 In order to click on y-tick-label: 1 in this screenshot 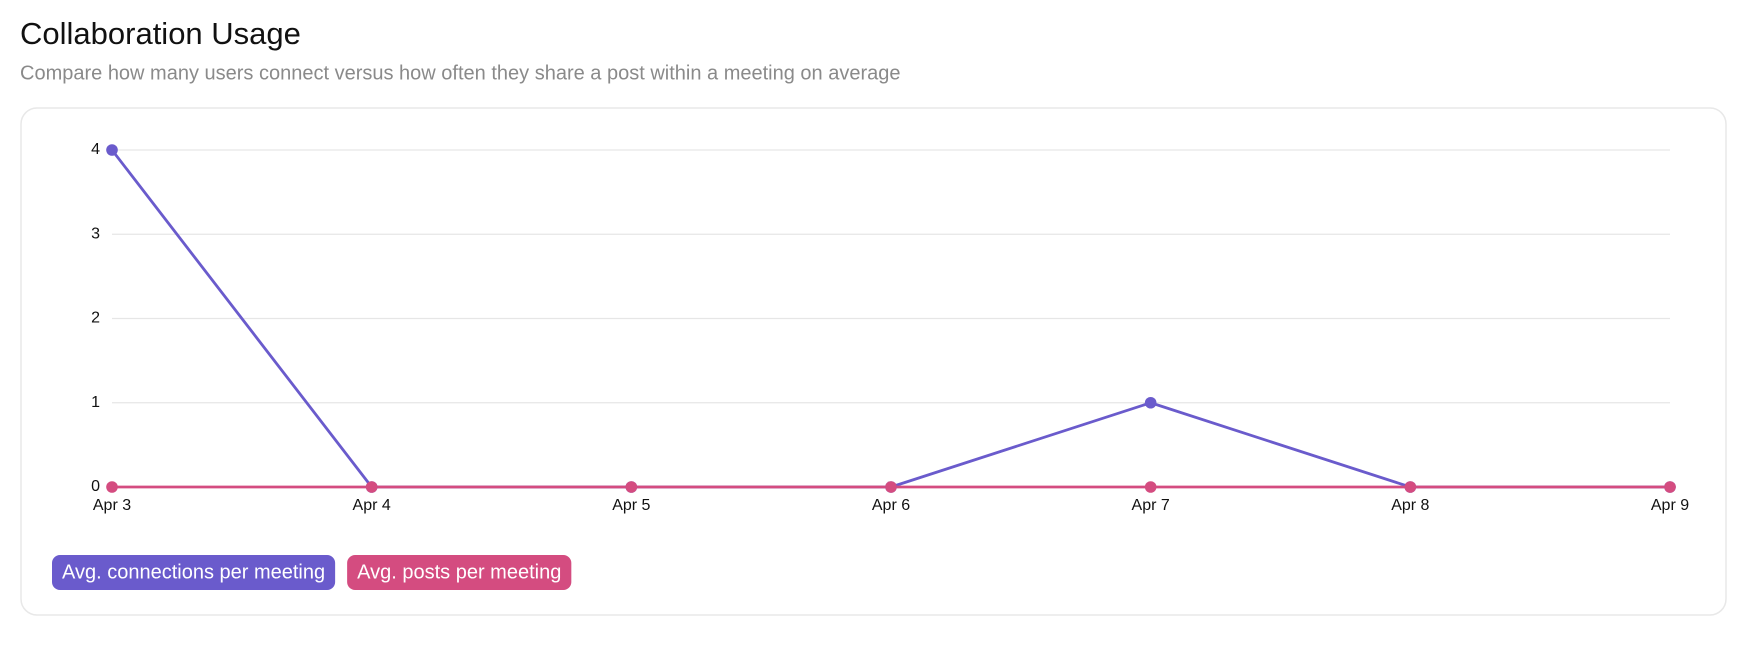, I will do `click(95, 402)`.